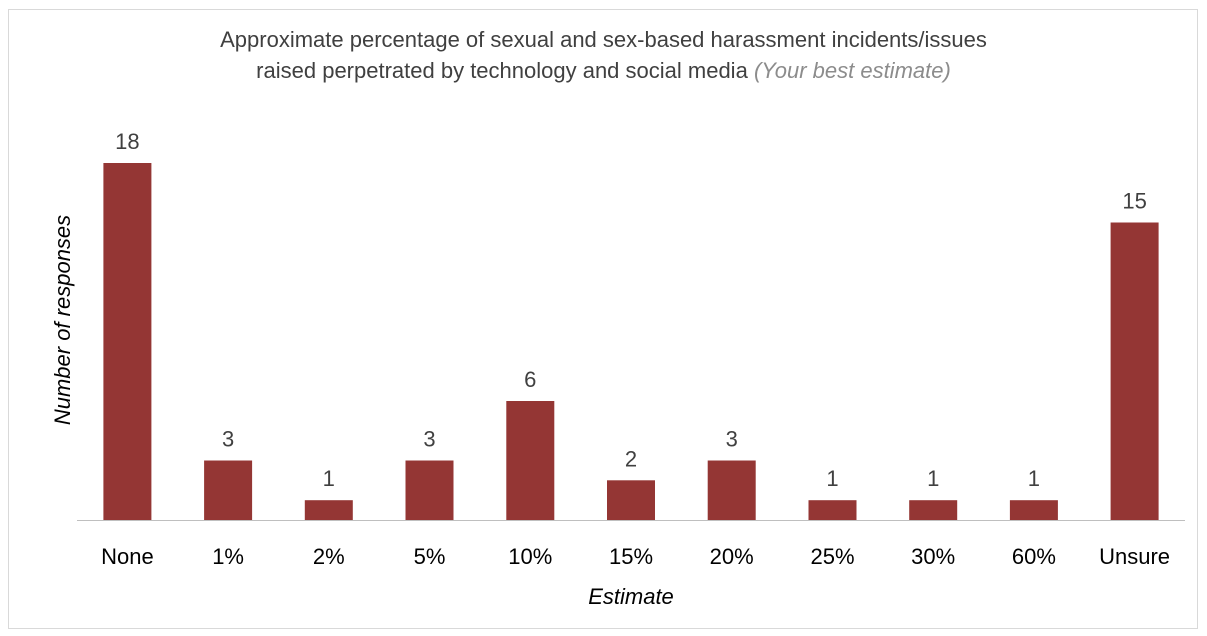  What do you see at coordinates (631, 458) in the screenshot?
I see `value-label: 2` at bounding box center [631, 458].